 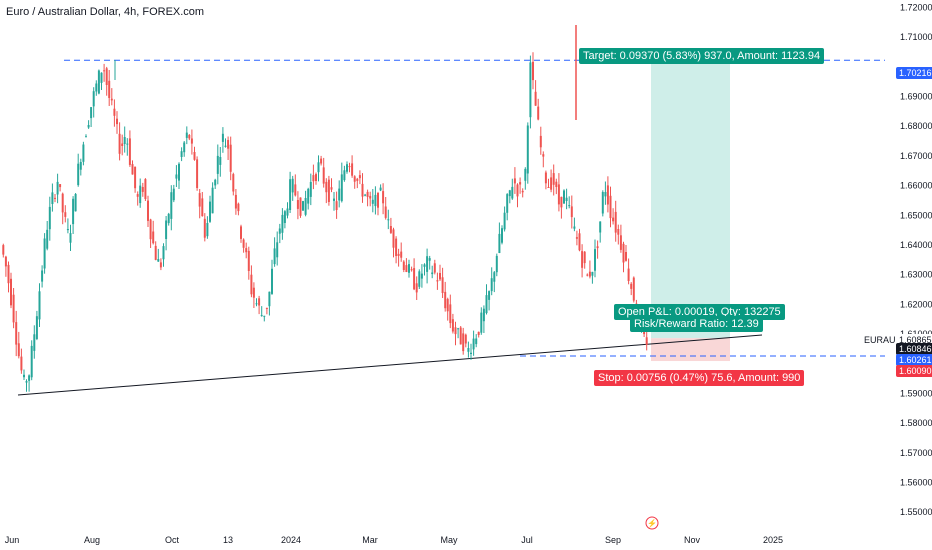 I want to click on price-badge-resistance: 1.70216, so click(x=914, y=73).